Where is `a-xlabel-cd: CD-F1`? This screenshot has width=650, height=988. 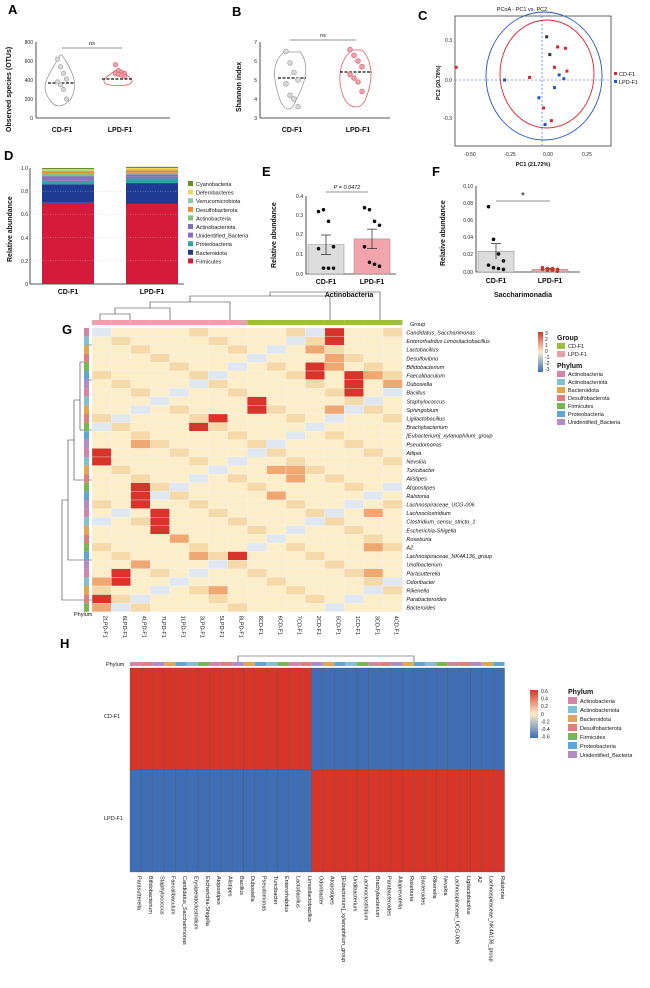 a-xlabel-cd: CD-F1 is located at coordinates (62, 130).